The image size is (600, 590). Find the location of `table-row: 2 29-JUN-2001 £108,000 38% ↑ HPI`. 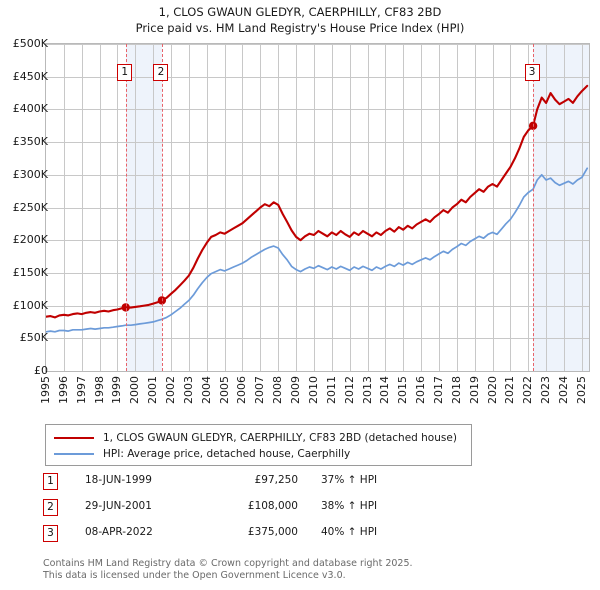

table-row: 2 29-JUN-2001 £108,000 38% ↑ HPI is located at coordinates (258, 511).